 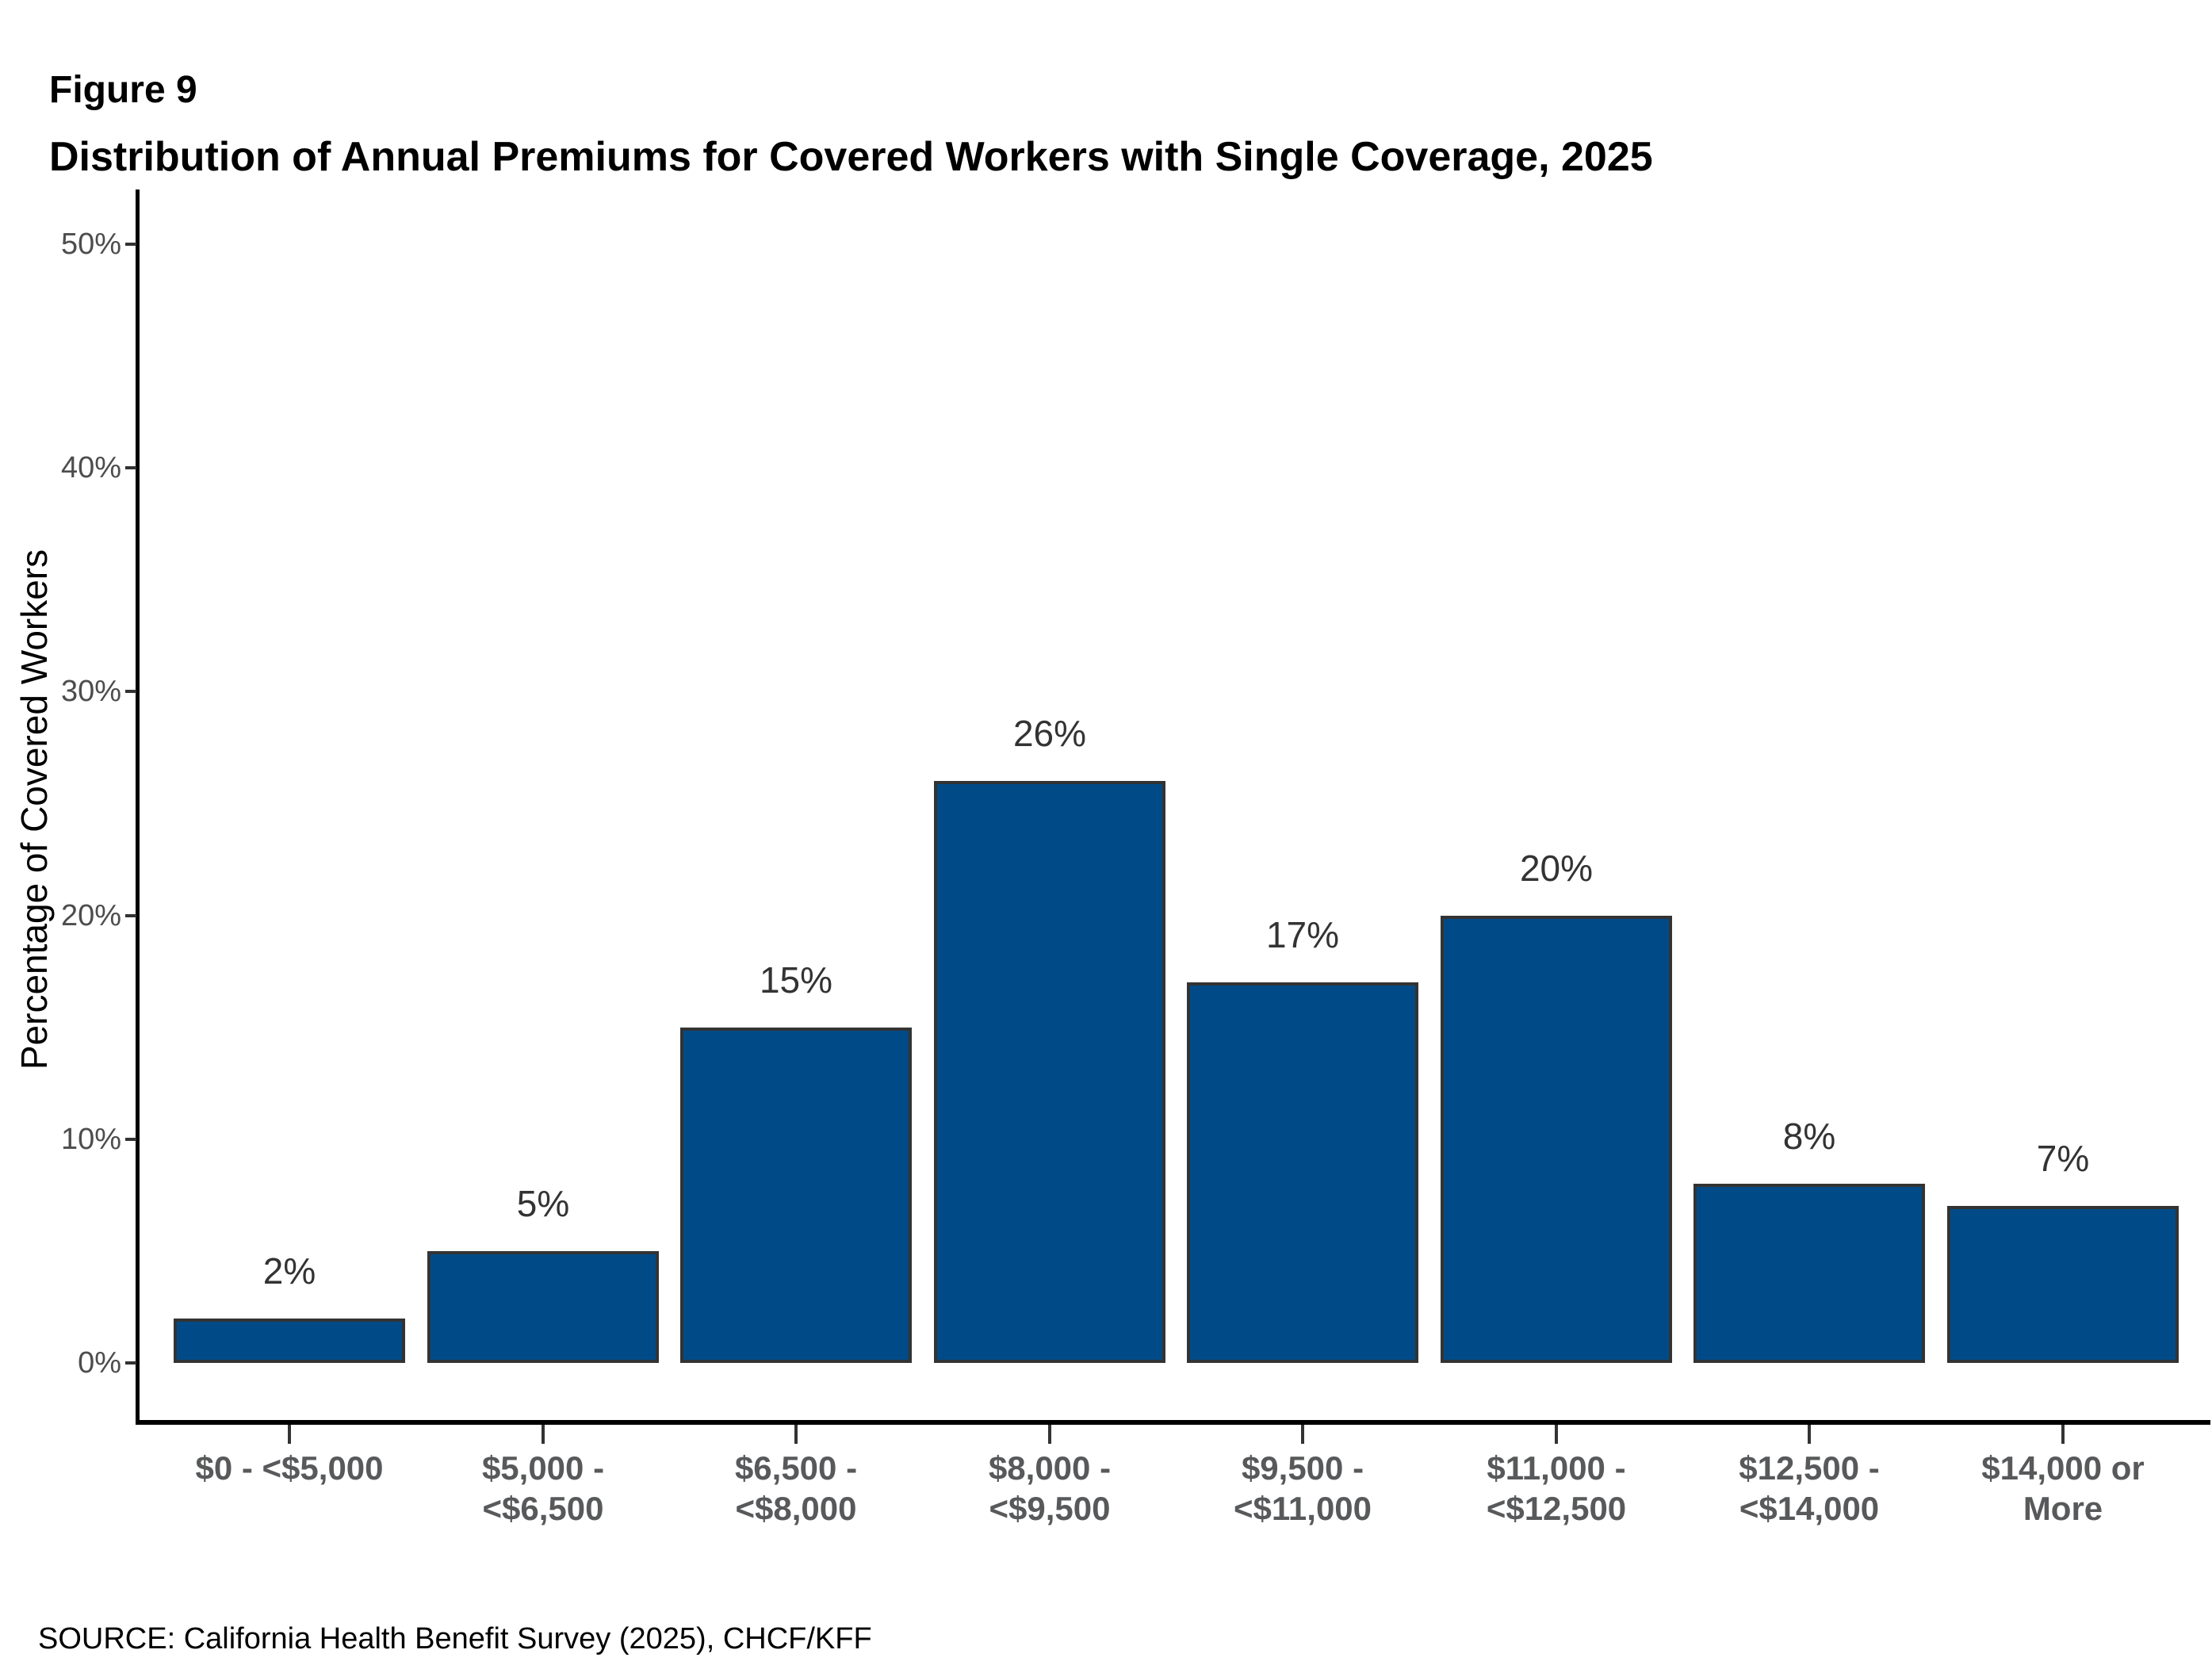 What do you see at coordinates (1556, 1488) in the screenshot?
I see `x-axis-category-label: $11,000 - <$12,500` at bounding box center [1556, 1488].